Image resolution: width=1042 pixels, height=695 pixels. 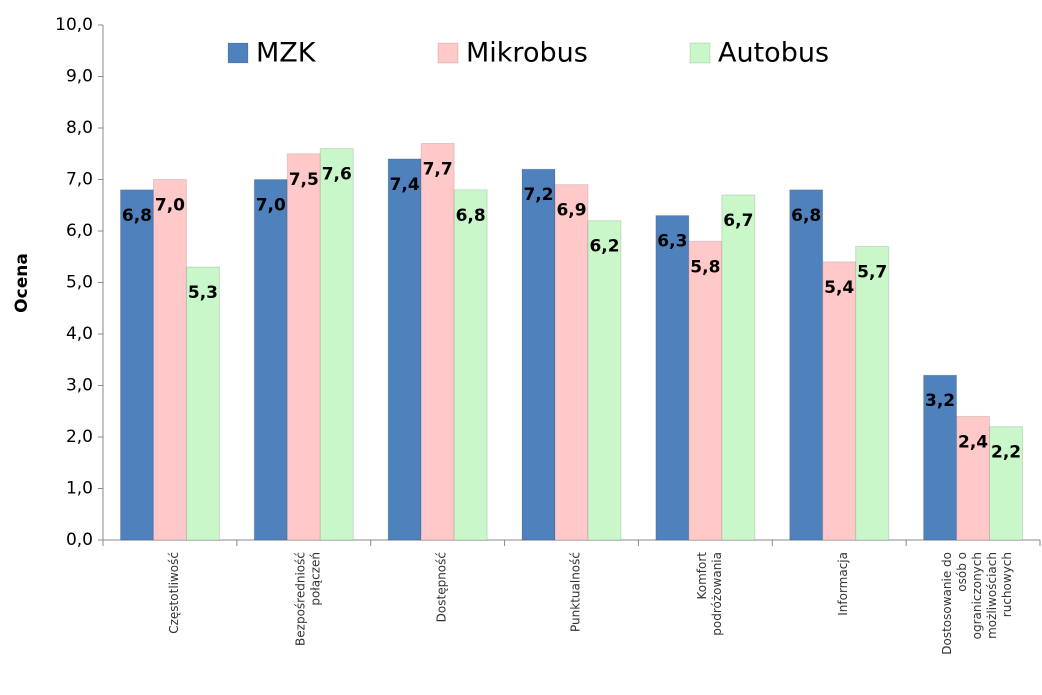 What do you see at coordinates (839, 288) in the screenshot?
I see `value-label: 5,4` at bounding box center [839, 288].